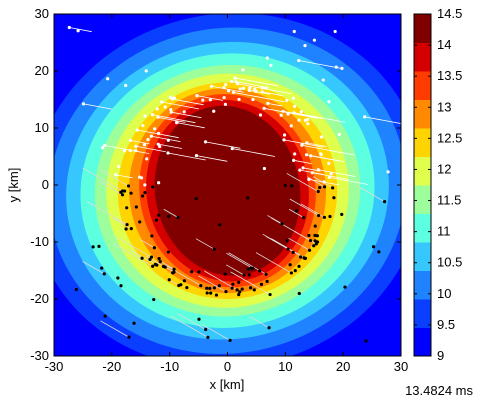  I want to click on x-tick-label: -10, so click(169, 366).